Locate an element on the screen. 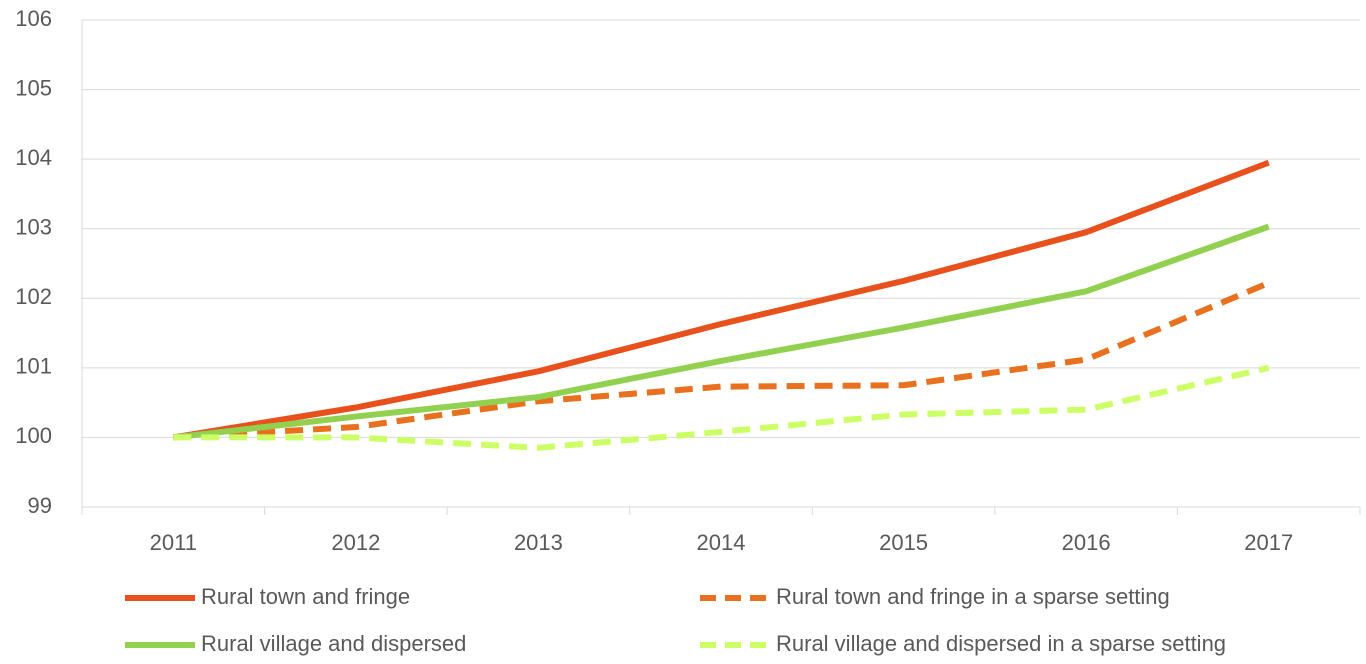  y-tick-label: 101 is located at coordinates (33, 366).